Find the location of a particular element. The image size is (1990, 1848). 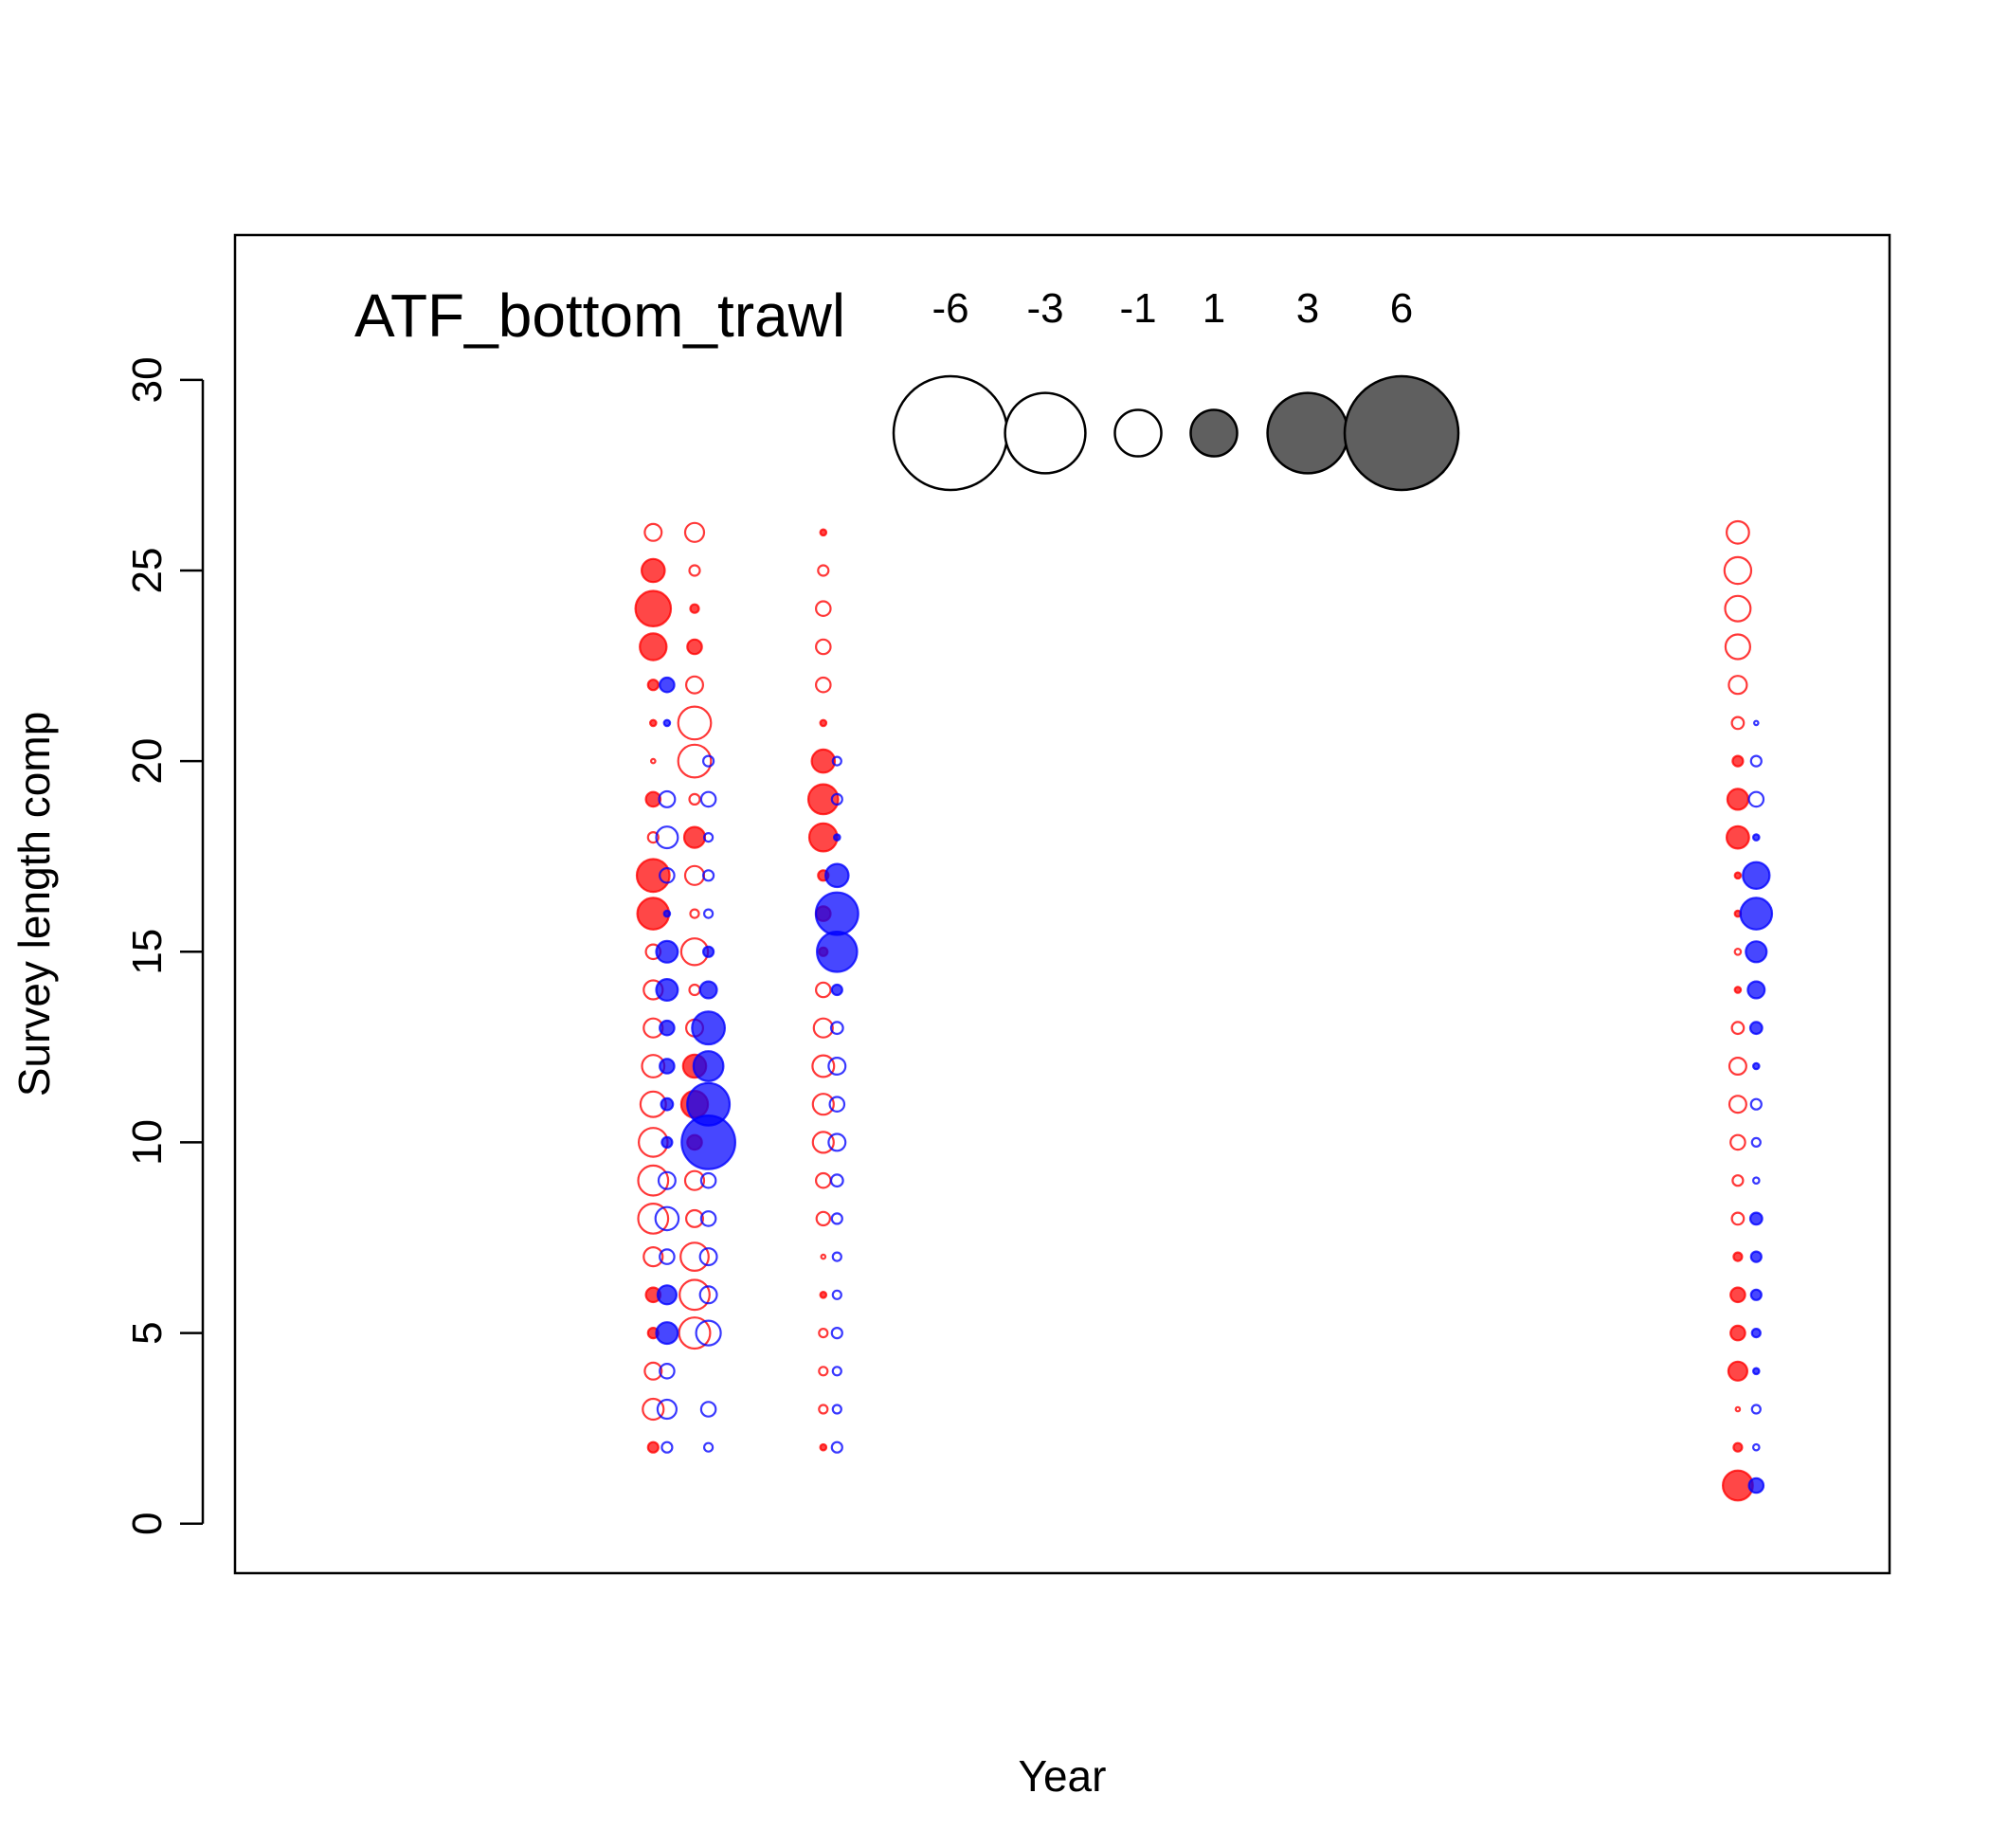

y-tick-label-25: 25 is located at coordinates (147, 571).